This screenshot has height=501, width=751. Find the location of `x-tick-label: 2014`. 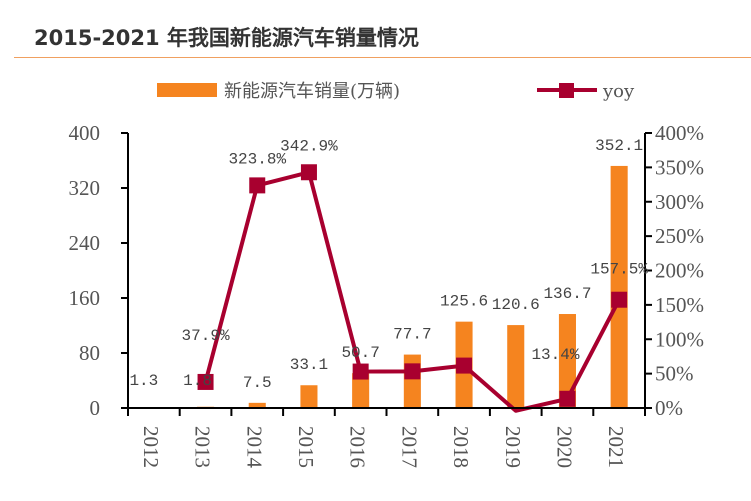

x-tick-label: 2014 is located at coordinates (254, 447).